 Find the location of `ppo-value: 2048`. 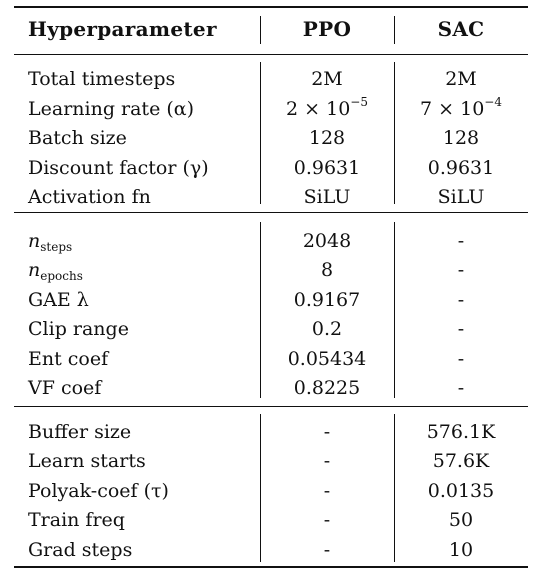

ppo-value: 2048 is located at coordinates (327, 240).